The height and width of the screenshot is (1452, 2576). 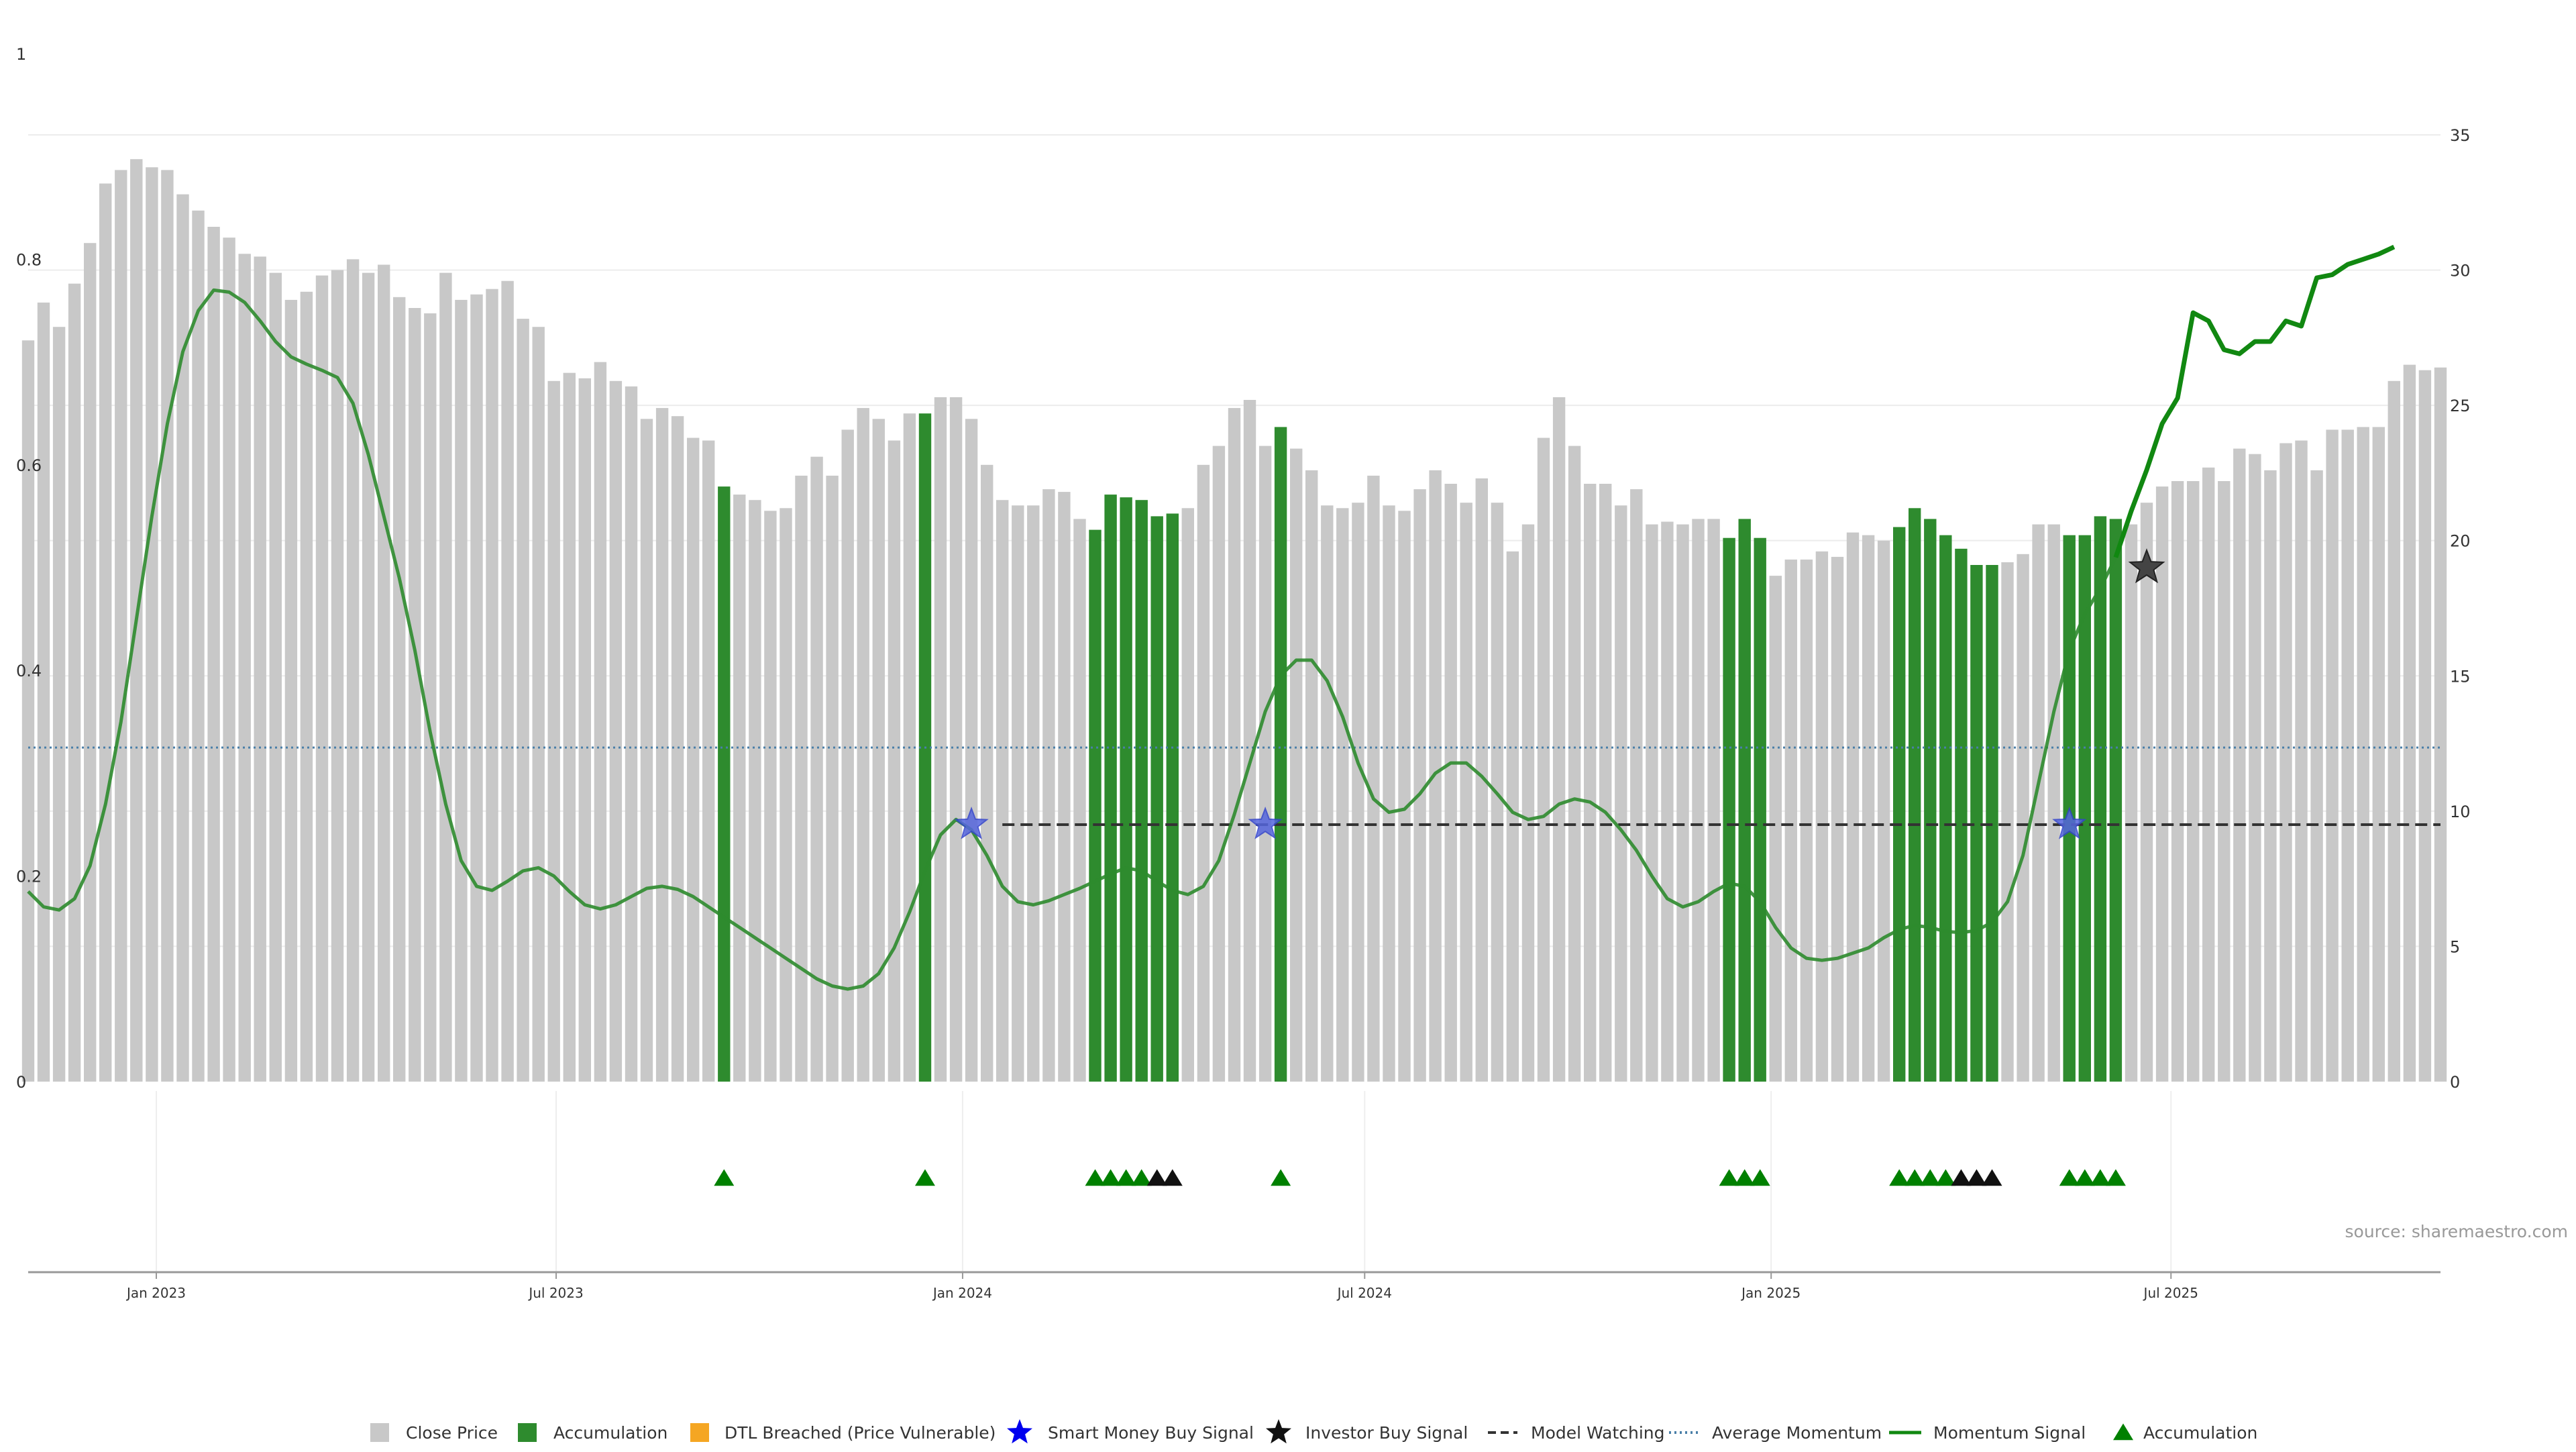 What do you see at coordinates (1364, 1293) in the screenshot?
I see `x-axis-tick-label: Jul 2024` at bounding box center [1364, 1293].